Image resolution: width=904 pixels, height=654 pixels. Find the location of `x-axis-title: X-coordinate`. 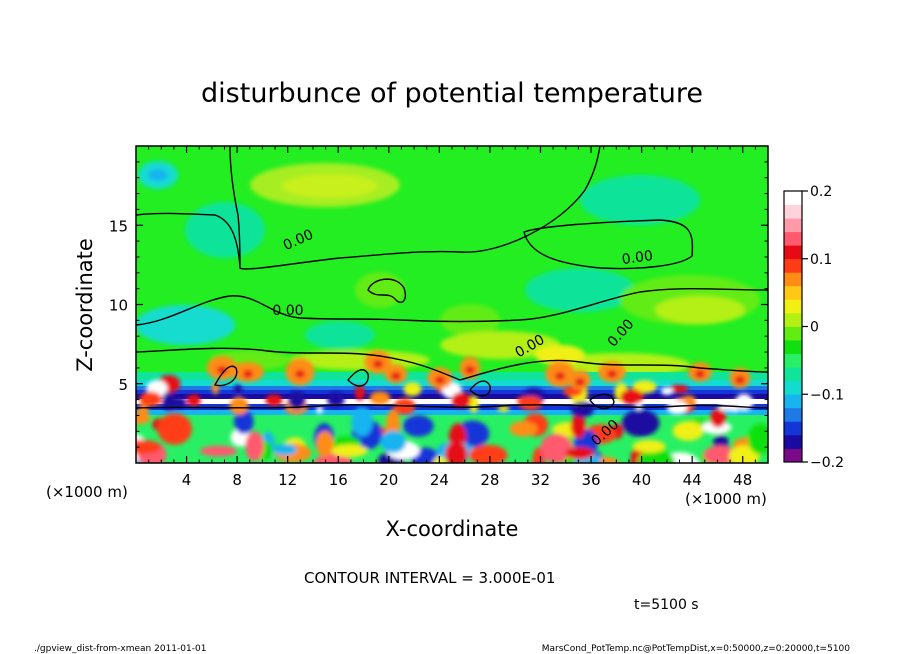

x-axis-title: X-coordinate is located at coordinates (452, 529).